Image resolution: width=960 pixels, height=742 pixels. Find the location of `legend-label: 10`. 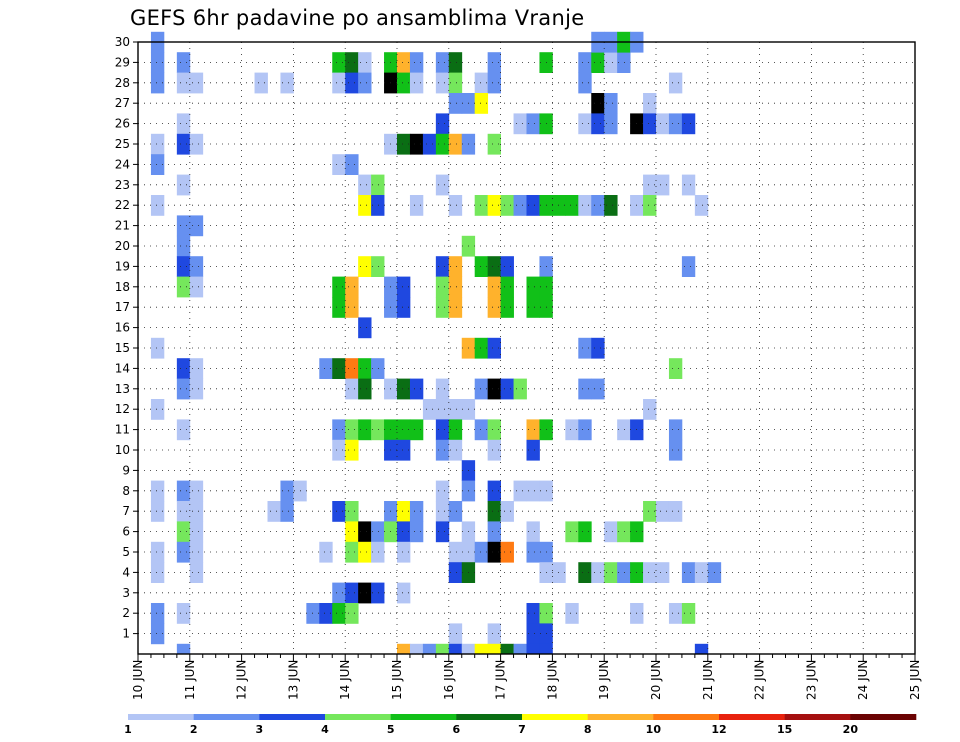

legend-label: 10 is located at coordinates (654, 729).